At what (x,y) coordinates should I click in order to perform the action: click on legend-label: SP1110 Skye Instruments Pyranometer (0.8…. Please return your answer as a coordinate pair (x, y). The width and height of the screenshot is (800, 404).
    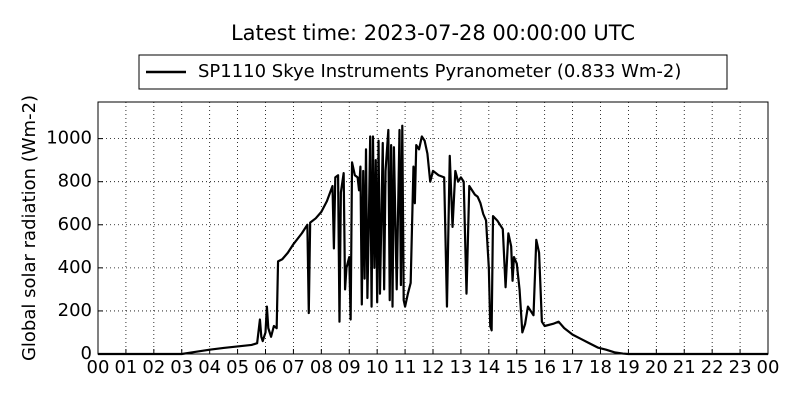
    Looking at the image, I should click on (439, 71).